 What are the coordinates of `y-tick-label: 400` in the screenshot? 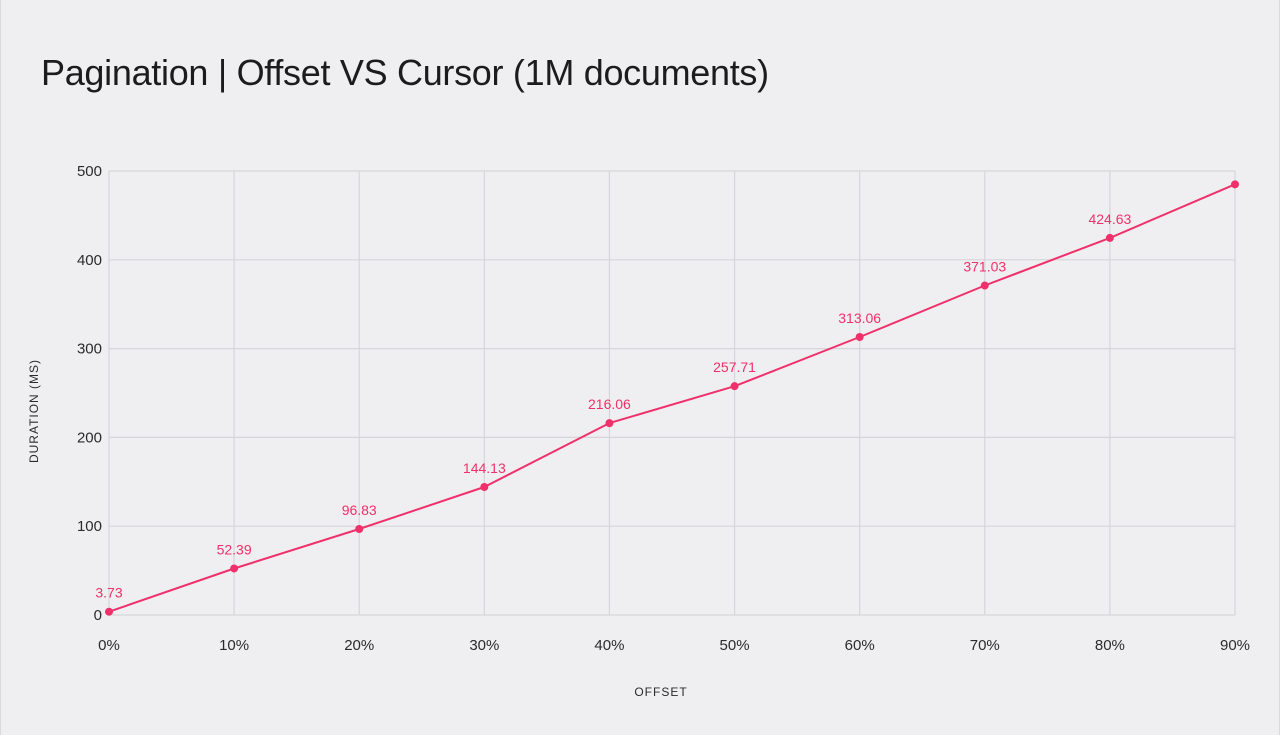 It's located at (89, 260).